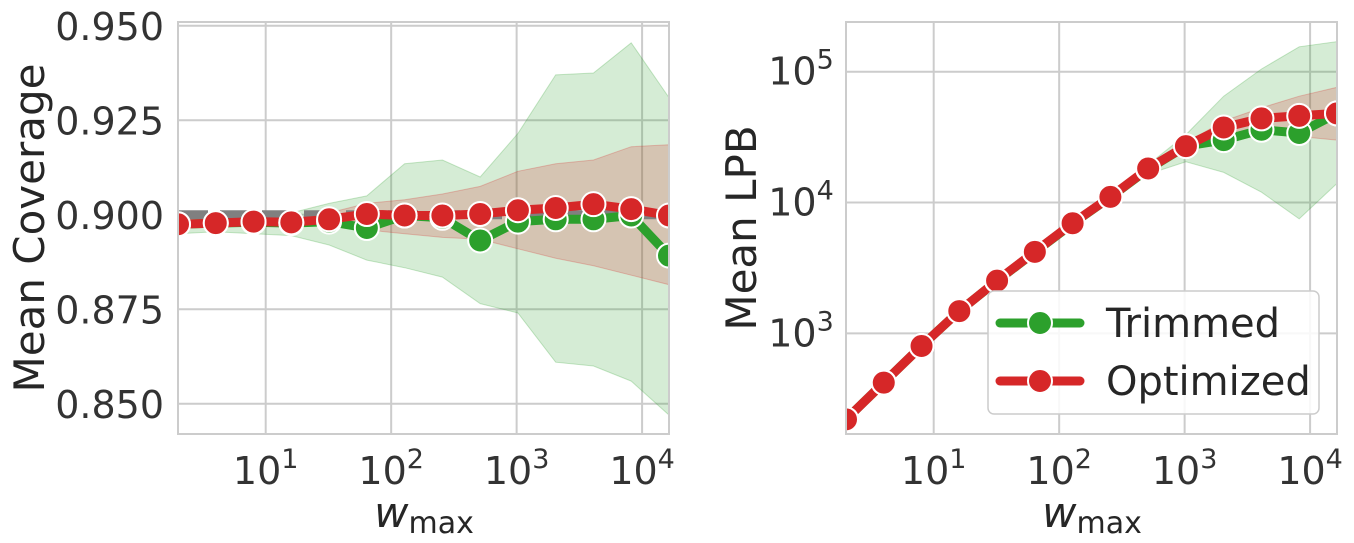 This screenshot has height=543, width=1354. Describe the element at coordinates (1059, 468) in the screenshot. I see `lpb-x-tick-label: 10²` at that location.